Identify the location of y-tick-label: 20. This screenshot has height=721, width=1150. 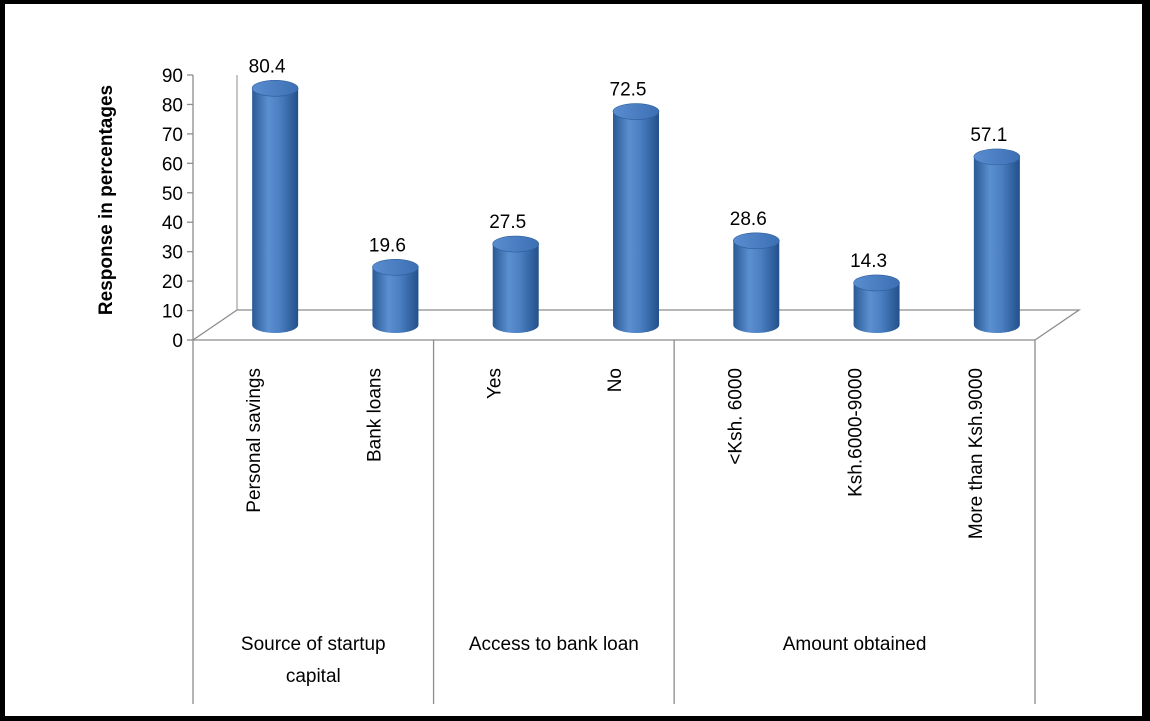
(172, 282).